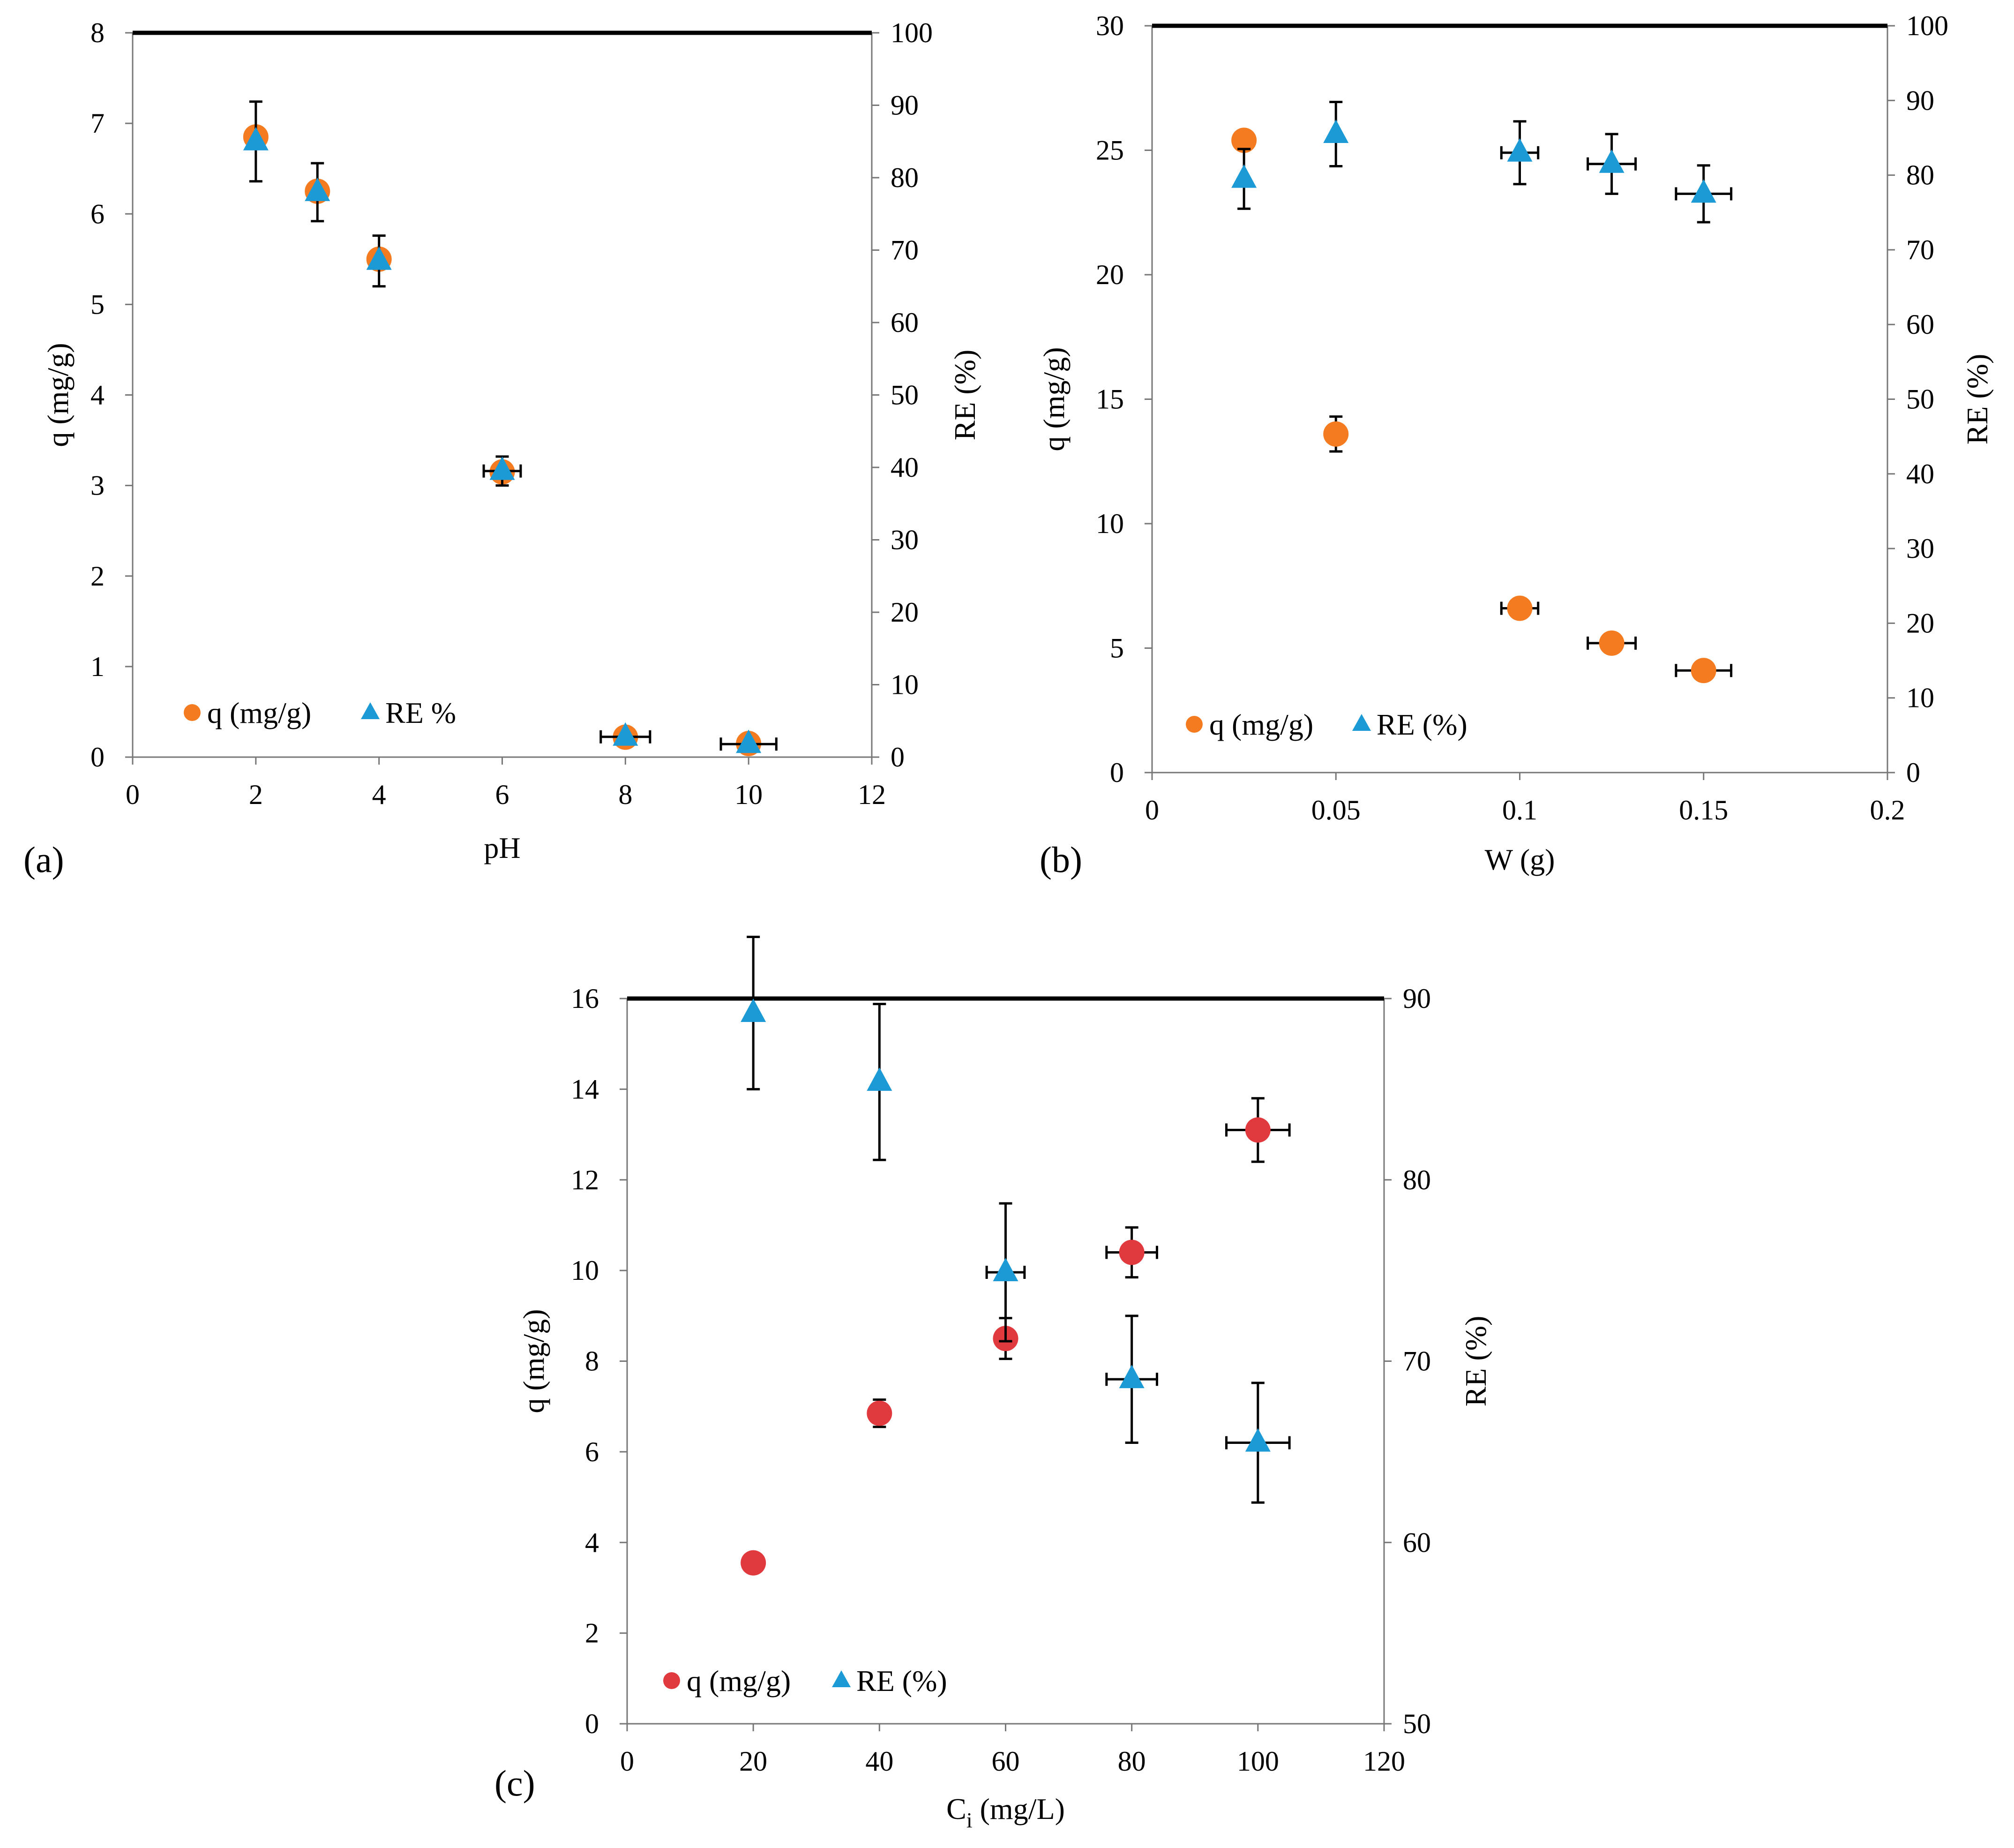 Image resolution: width=2014 pixels, height=1848 pixels. Describe the element at coordinates (1110, 274) in the screenshot. I see `y-tick-label: 20` at that location.